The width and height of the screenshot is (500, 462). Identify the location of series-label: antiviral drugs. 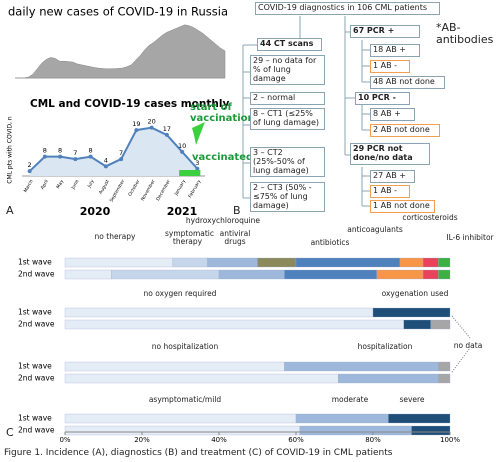
(235, 238).